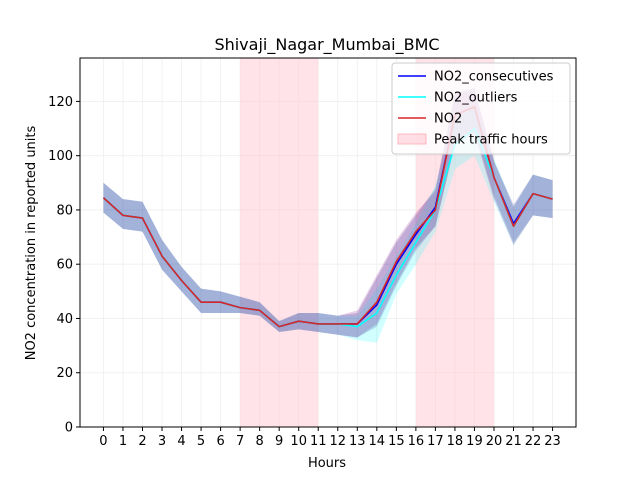  Describe the element at coordinates (318, 441) in the screenshot. I see `x-tick-label: 11` at that location.